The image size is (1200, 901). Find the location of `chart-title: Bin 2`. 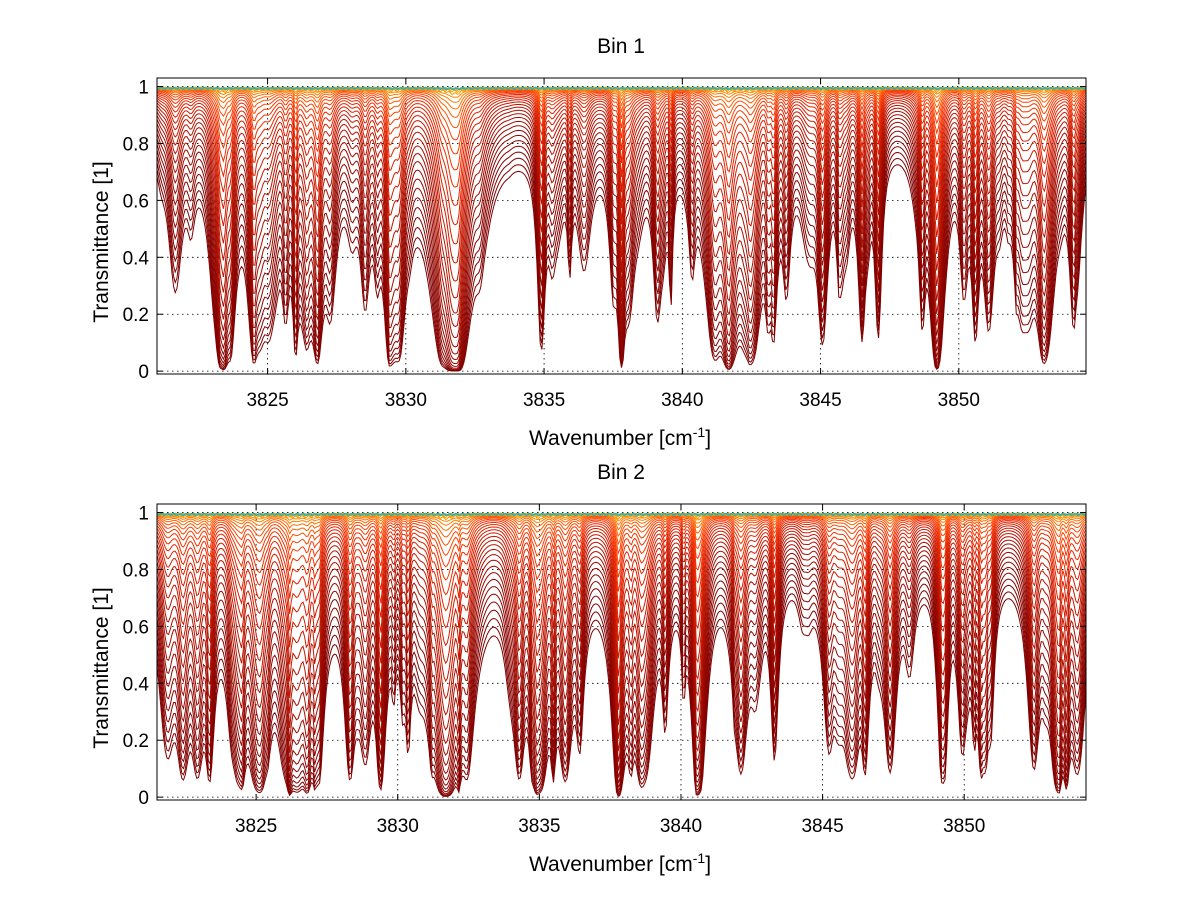

chart-title: Bin 2 is located at coordinates (621, 472).